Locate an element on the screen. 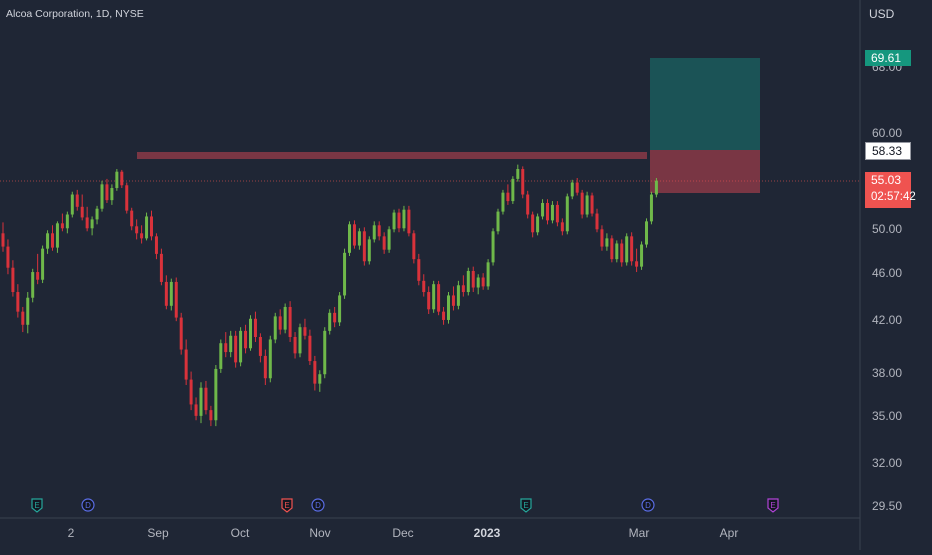 The width and height of the screenshot is (932, 555). time-tick-label: Mar is located at coordinates (639, 533).